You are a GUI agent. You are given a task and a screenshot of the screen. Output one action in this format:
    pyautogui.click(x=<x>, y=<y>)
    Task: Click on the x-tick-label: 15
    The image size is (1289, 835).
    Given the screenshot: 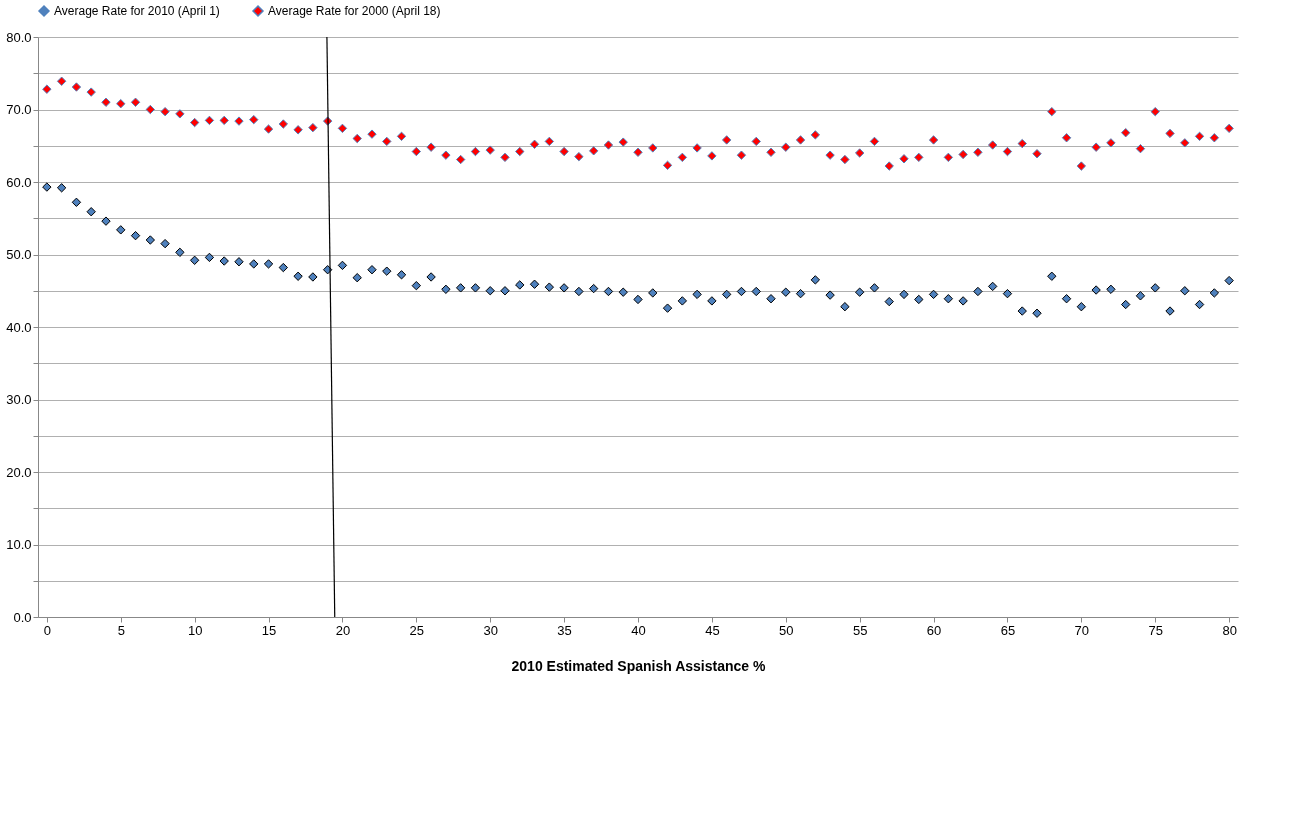 What is the action you would take?
    pyautogui.click(x=269, y=630)
    